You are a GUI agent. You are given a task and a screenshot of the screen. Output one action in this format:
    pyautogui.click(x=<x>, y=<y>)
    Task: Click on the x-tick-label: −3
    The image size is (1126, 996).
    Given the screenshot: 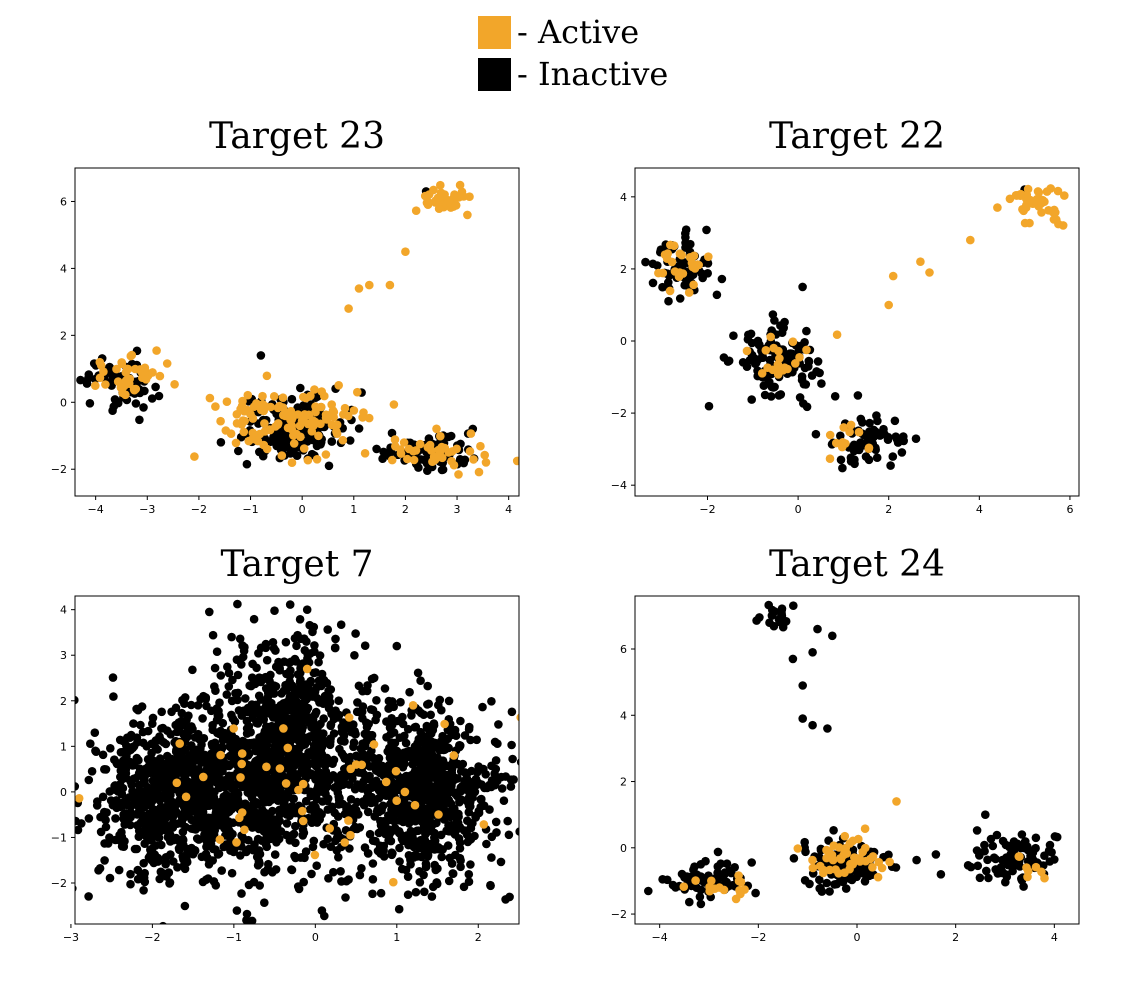 What is the action you would take?
    pyautogui.click(x=147, y=509)
    